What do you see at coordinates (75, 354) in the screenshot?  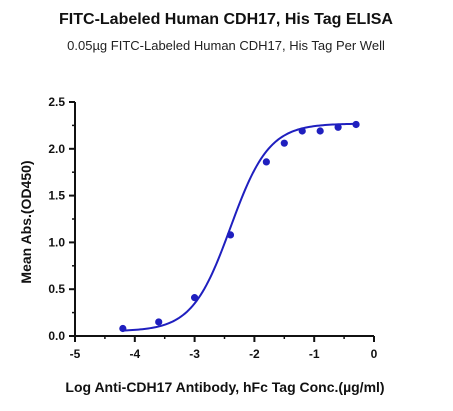 I see `x-tick-label: -5` at bounding box center [75, 354].